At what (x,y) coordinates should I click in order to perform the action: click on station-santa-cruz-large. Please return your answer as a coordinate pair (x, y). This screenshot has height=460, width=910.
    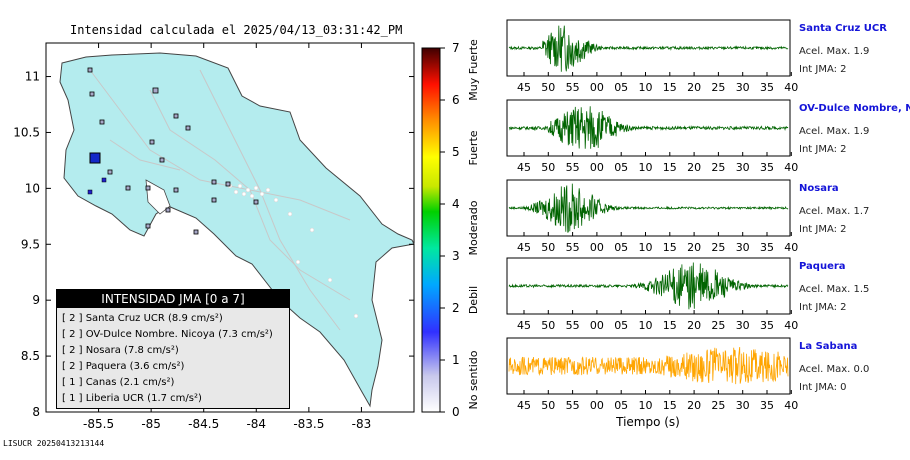
    Looking at the image, I should click on (95, 158).